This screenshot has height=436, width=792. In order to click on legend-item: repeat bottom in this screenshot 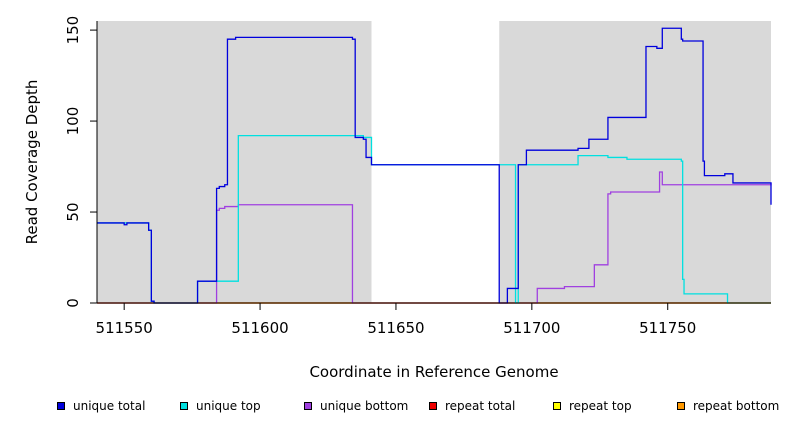, I will do `click(728, 406)`.